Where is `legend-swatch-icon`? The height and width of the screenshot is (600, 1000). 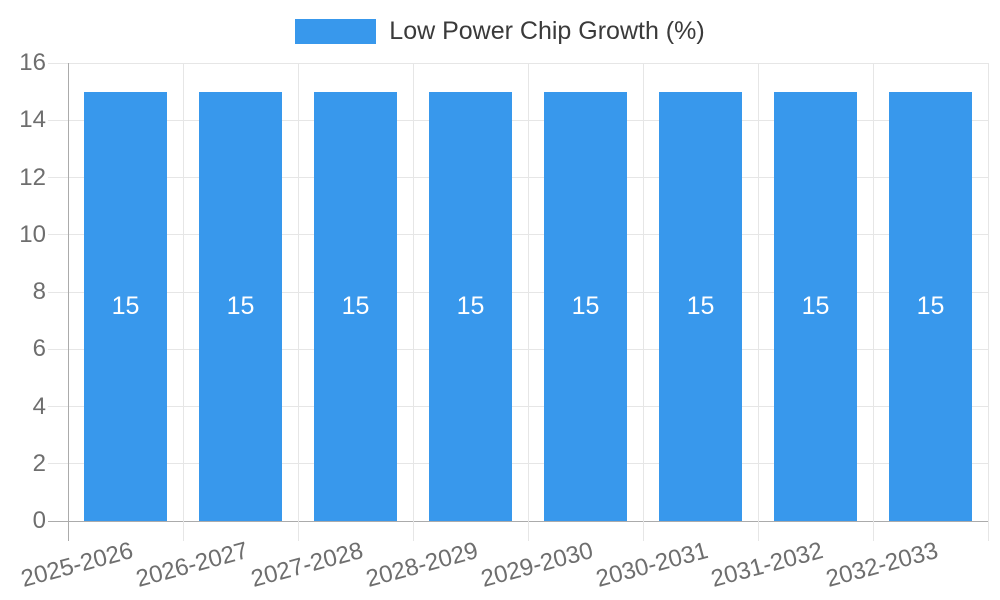 legend-swatch-icon is located at coordinates (336, 31).